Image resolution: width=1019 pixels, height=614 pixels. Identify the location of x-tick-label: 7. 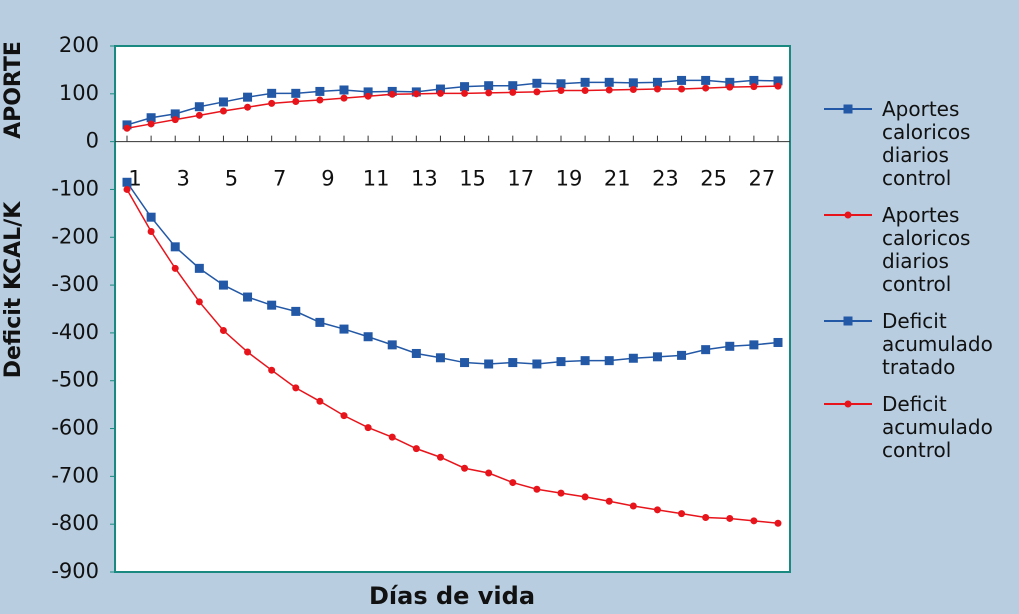
(279, 179).